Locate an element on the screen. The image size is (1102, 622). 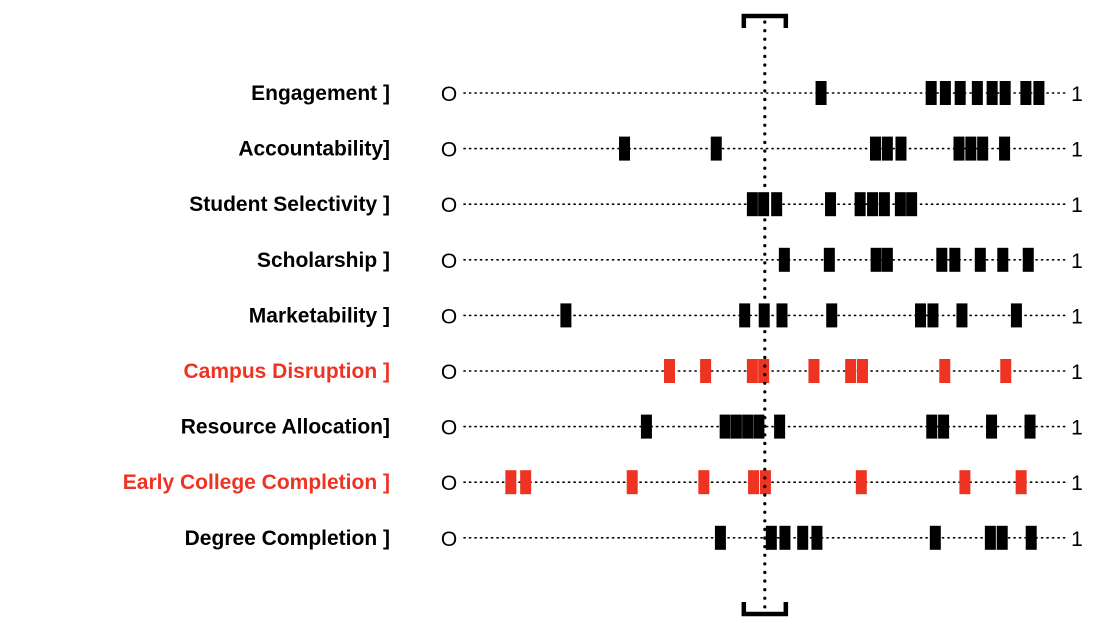
chart-row: Scholarship ] O 1 is located at coordinates (670, 260).